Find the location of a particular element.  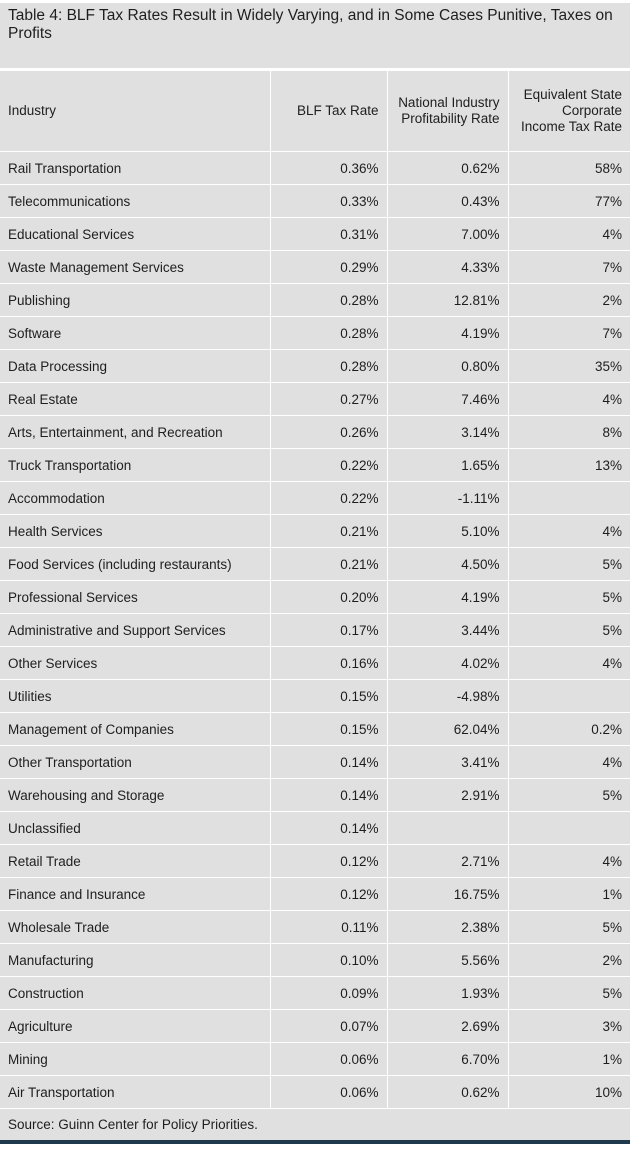

profitability-rate-cell: 6.70% is located at coordinates (447, 1059).